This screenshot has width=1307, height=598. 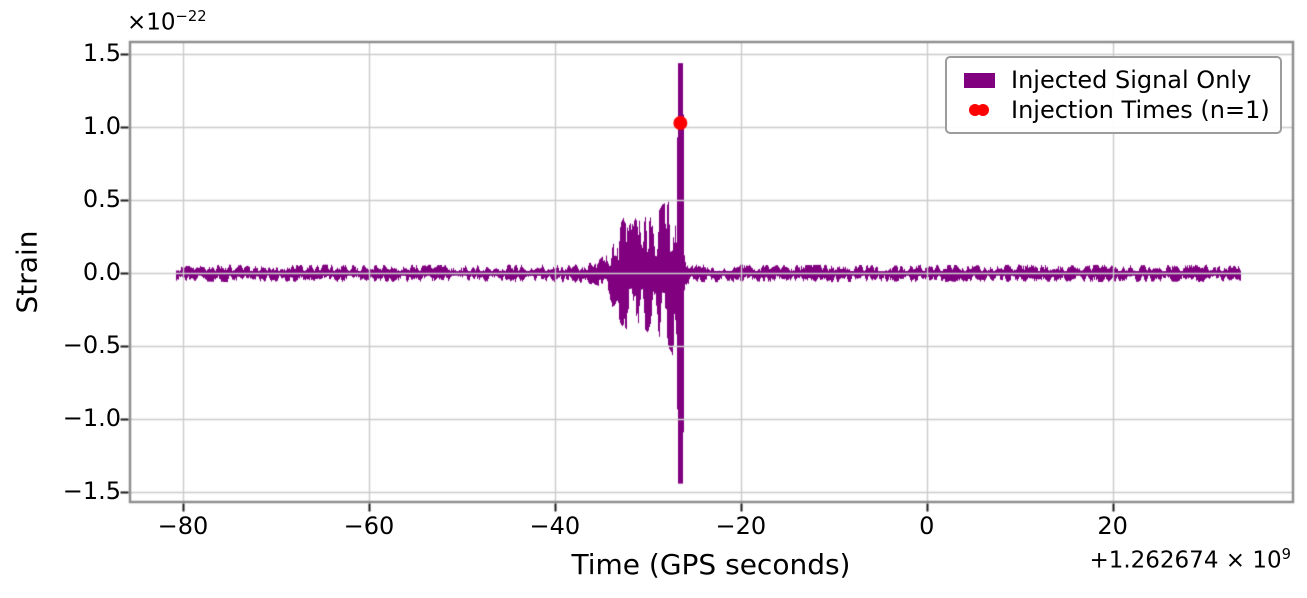 What do you see at coordinates (1286, 554) in the screenshot?
I see `x-offset-exponent: 9` at bounding box center [1286, 554].